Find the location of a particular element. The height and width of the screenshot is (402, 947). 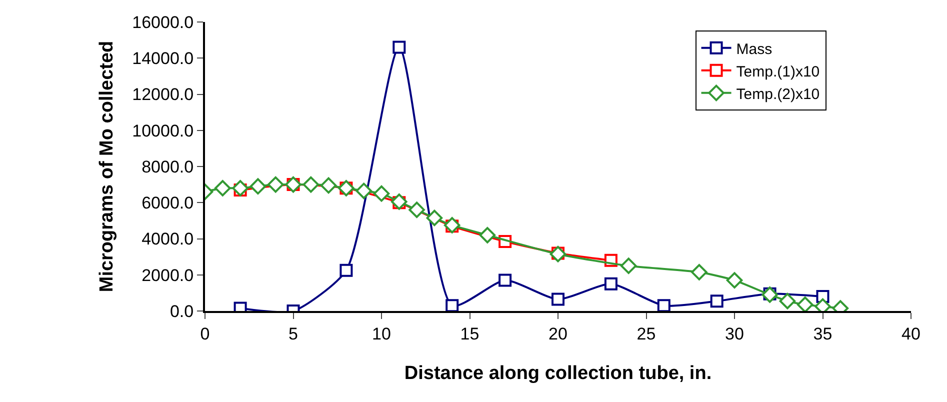

y-tick-label: 10000.0 is located at coordinates (163, 130).